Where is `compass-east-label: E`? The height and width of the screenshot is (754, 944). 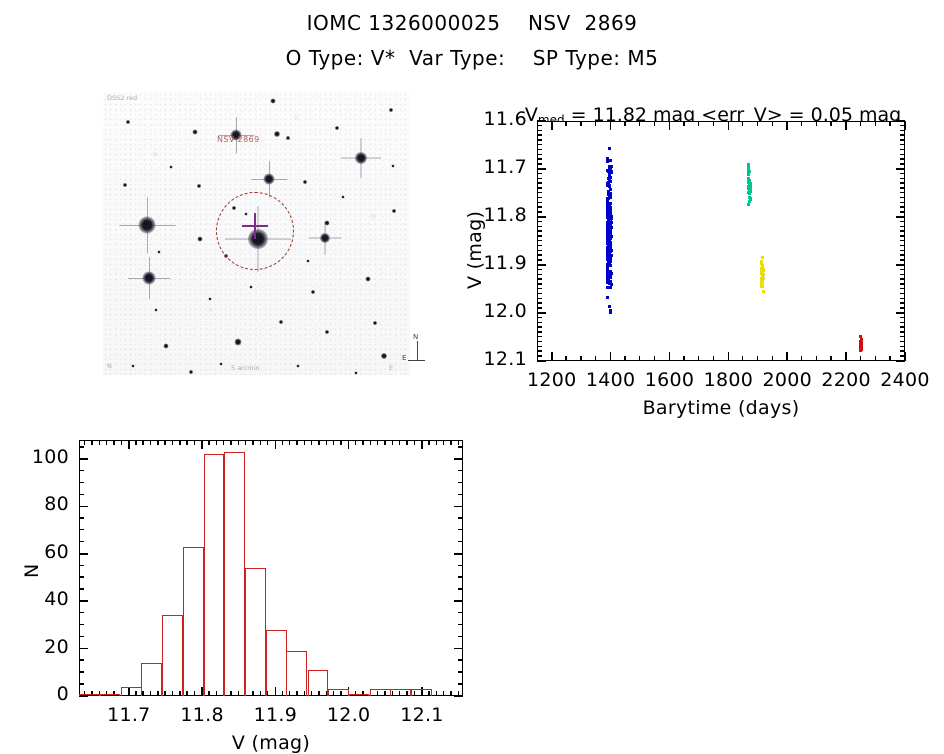 compass-east-label: E is located at coordinates (404, 358).